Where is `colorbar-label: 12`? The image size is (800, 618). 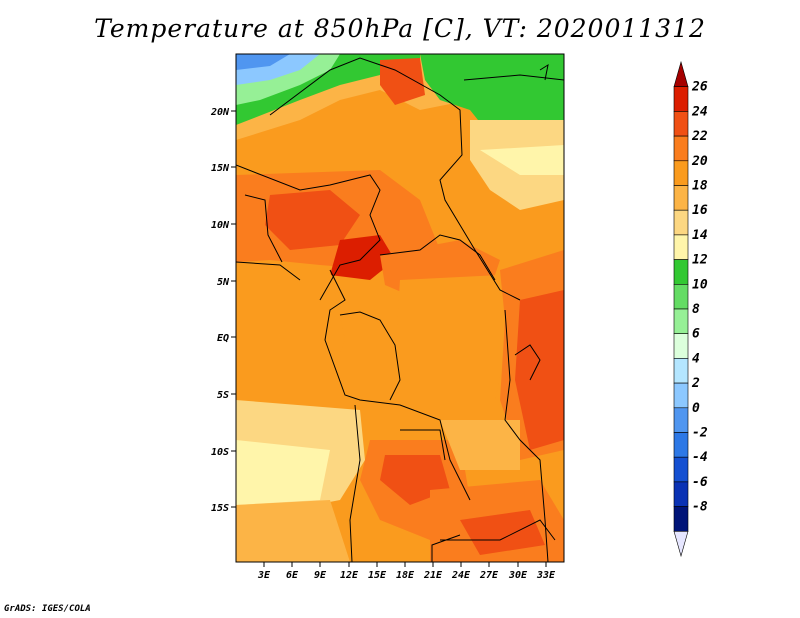 colorbar-label: 12 is located at coordinates (700, 260).